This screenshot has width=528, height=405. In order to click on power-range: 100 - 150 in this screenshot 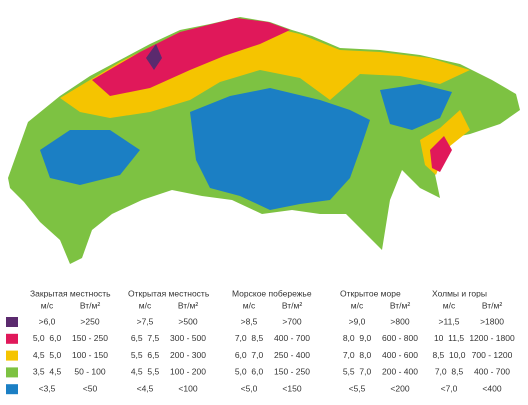, I will do `click(90, 355)`.